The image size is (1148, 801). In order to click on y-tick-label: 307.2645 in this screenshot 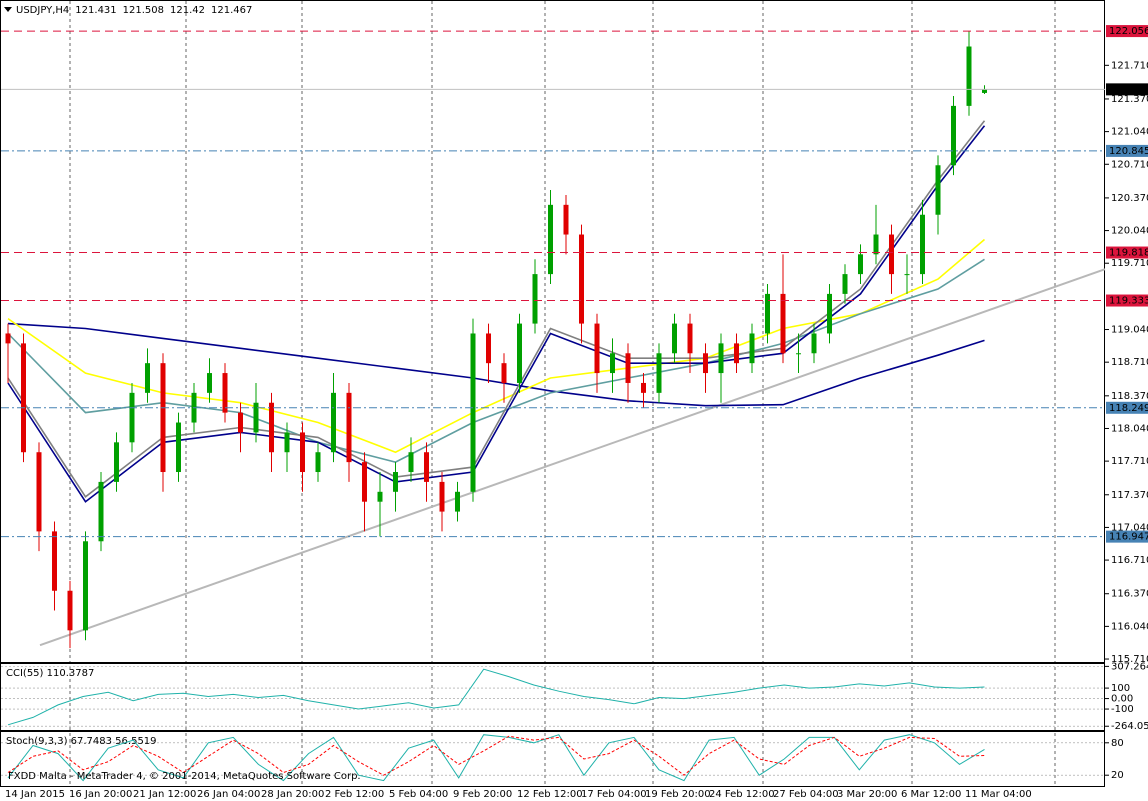, I will do `click(1129, 666)`.